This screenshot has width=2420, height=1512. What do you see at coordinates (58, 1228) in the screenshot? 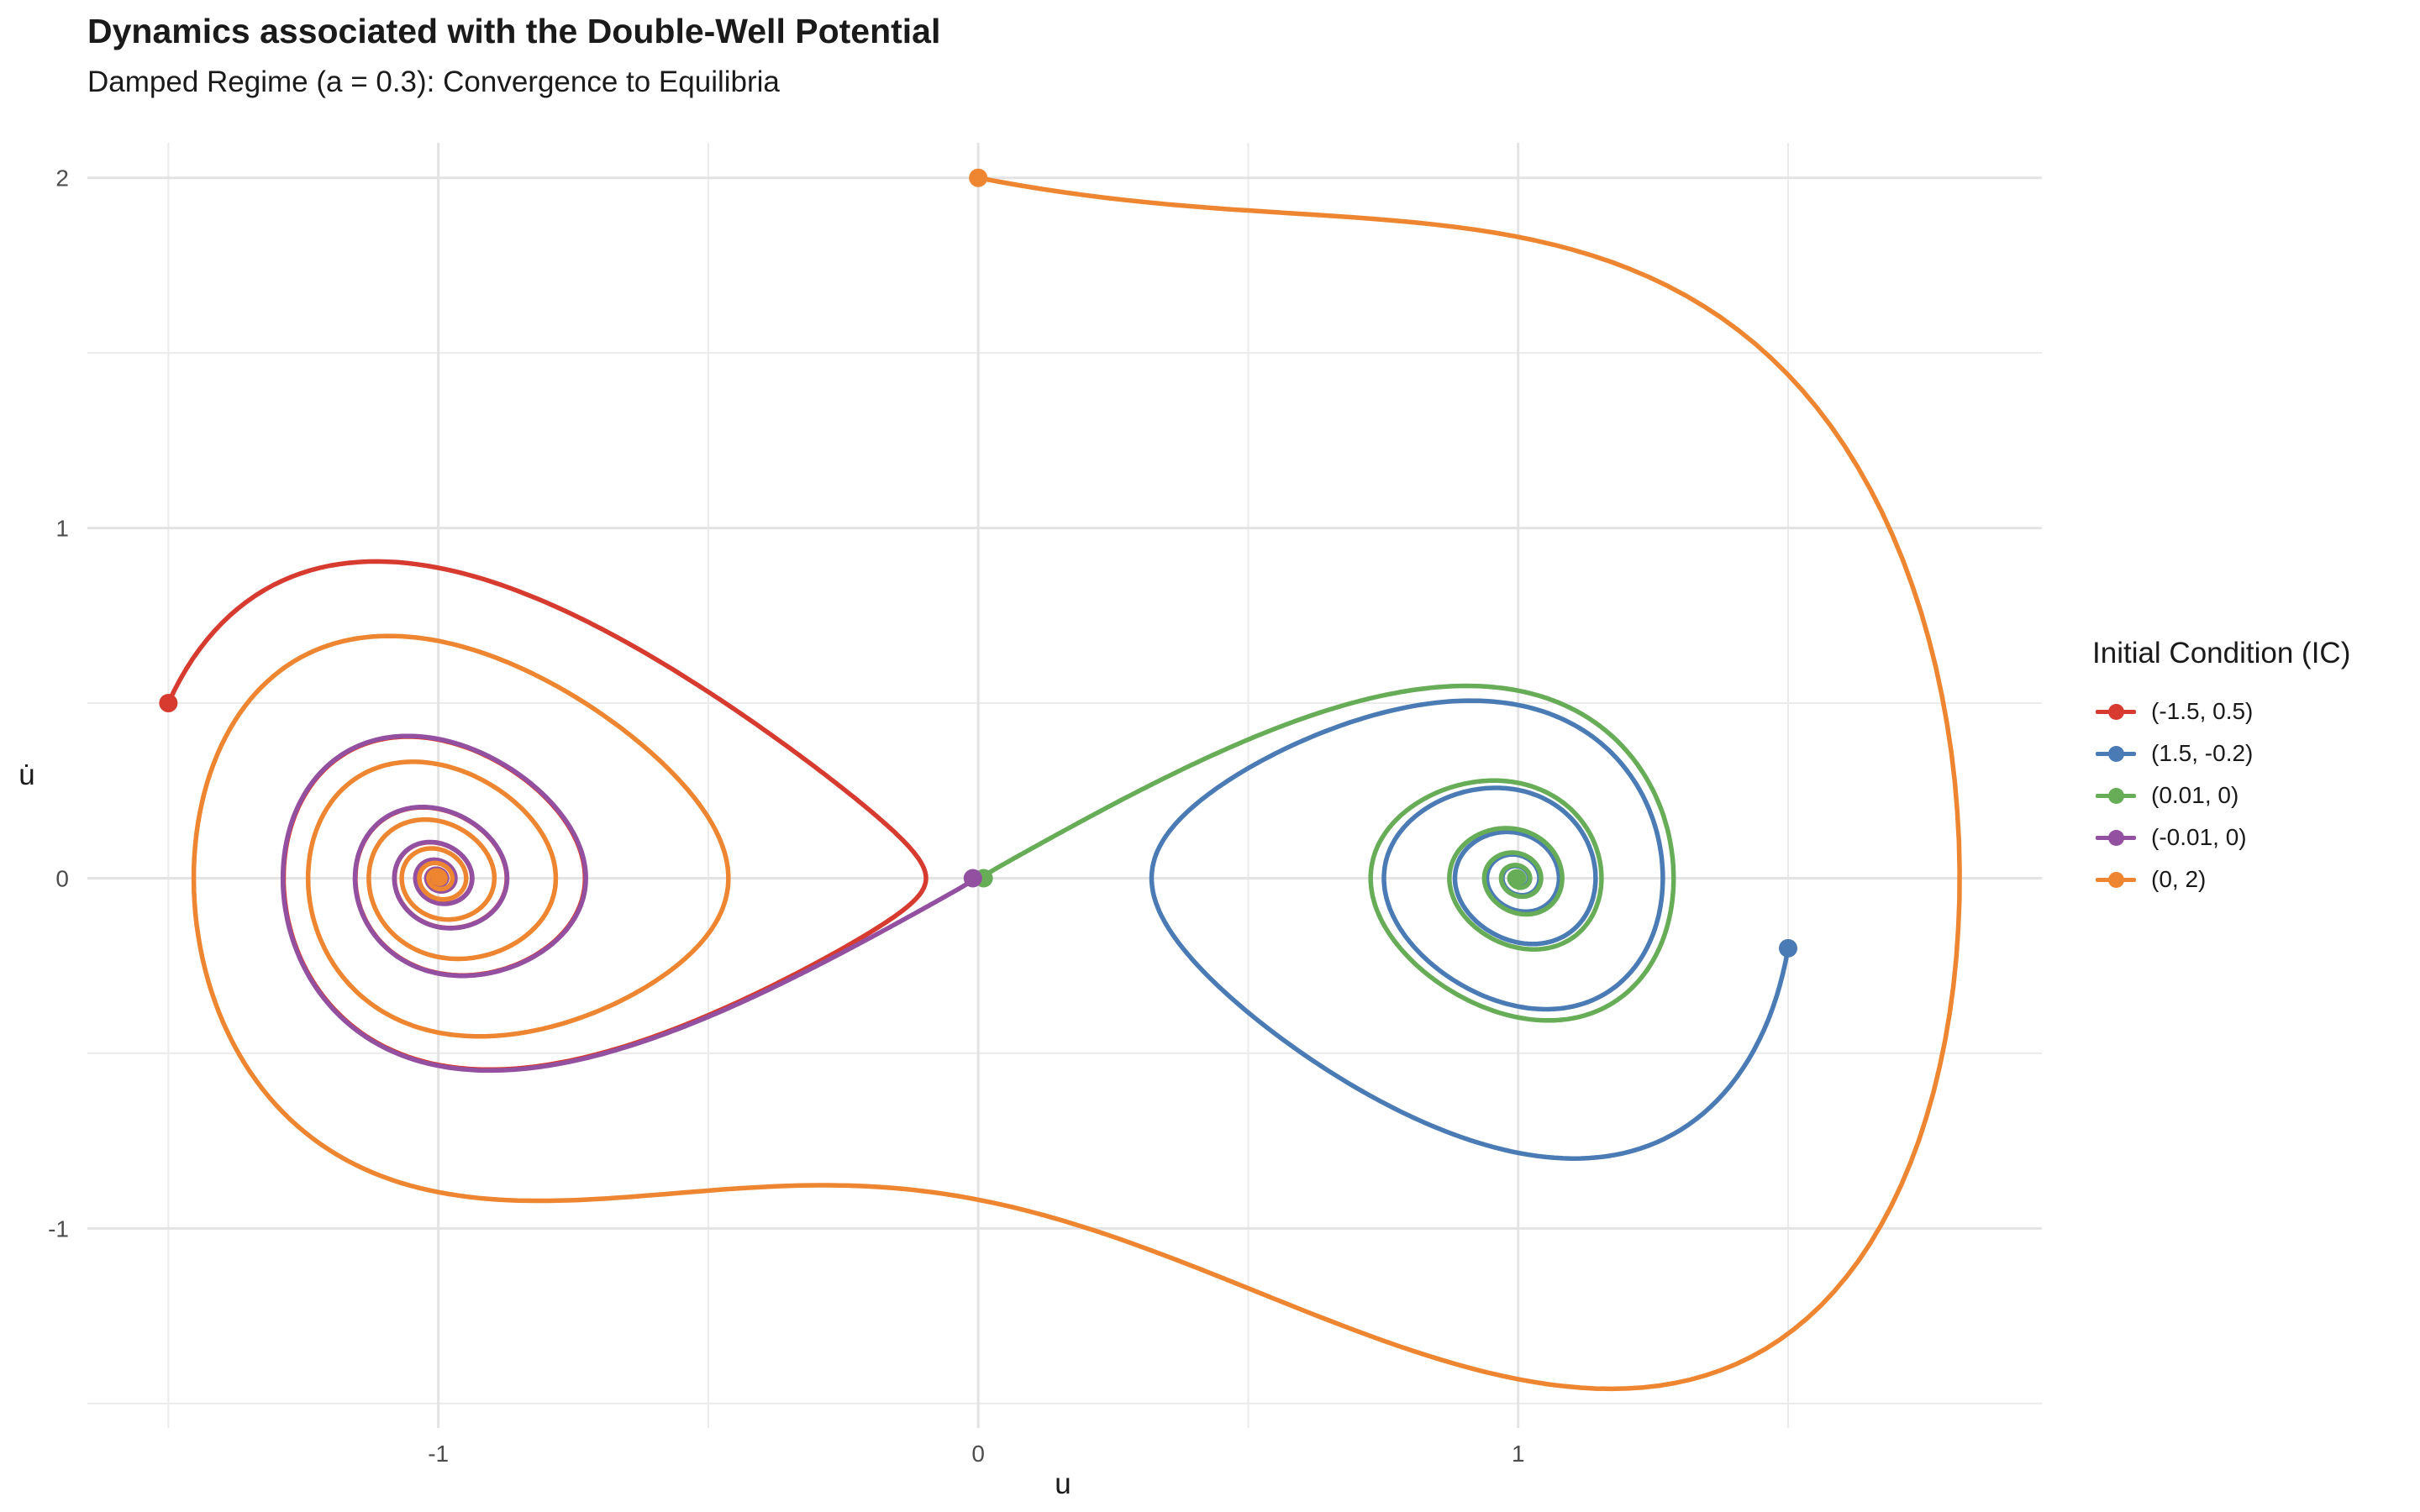
I see `y-tick-label: -1` at bounding box center [58, 1228].